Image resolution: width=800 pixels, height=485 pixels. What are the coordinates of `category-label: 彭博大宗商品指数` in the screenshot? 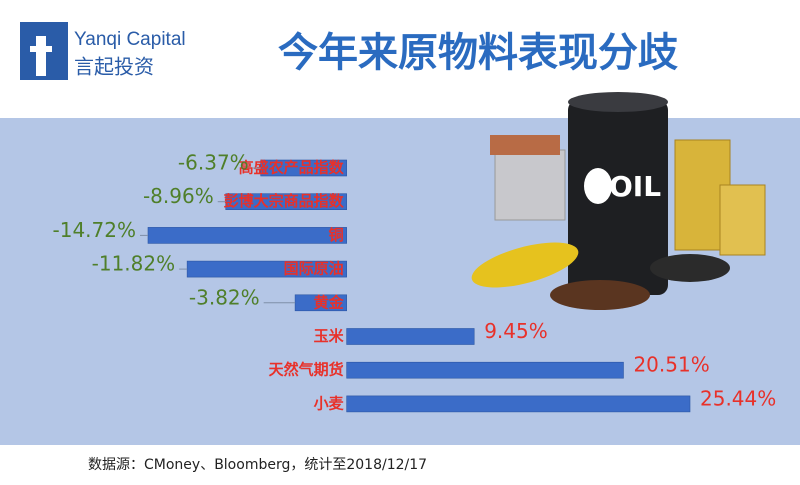 It's located at (284, 201).